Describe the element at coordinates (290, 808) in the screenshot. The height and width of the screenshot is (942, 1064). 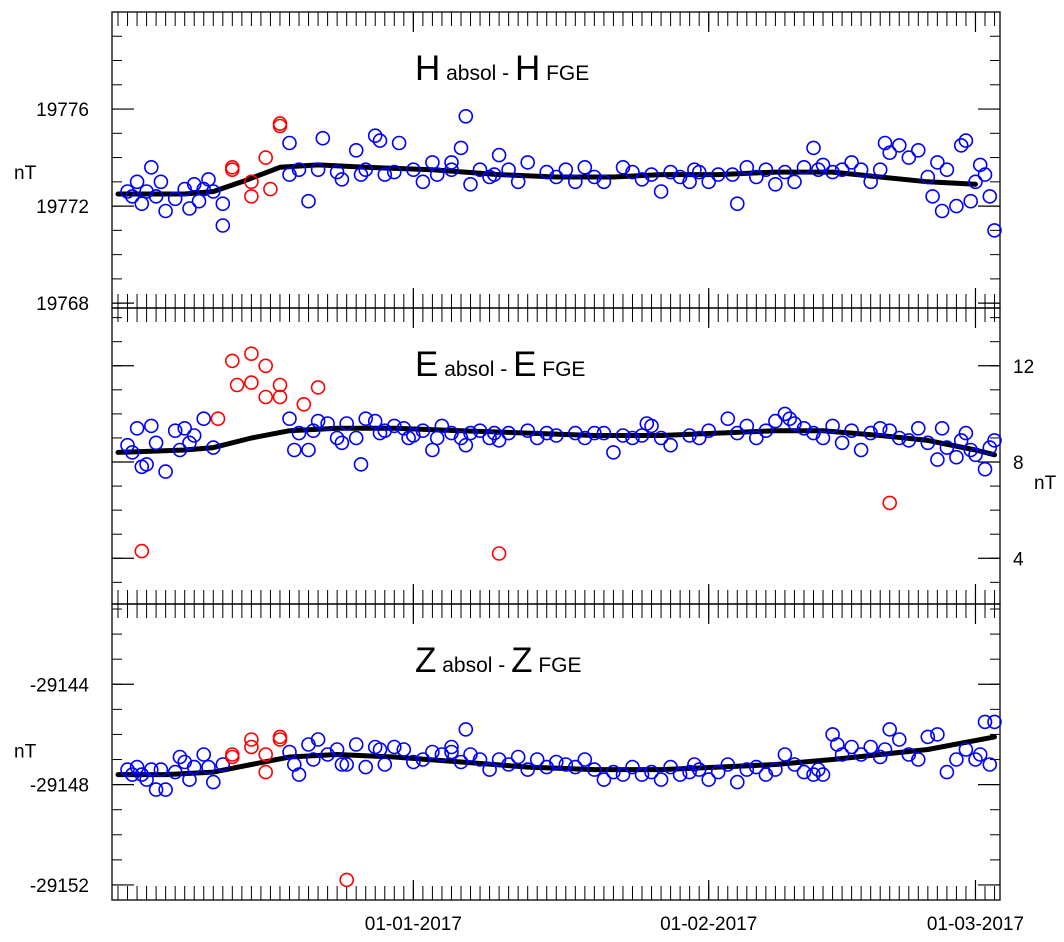
I see `flagged-points-series` at that location.